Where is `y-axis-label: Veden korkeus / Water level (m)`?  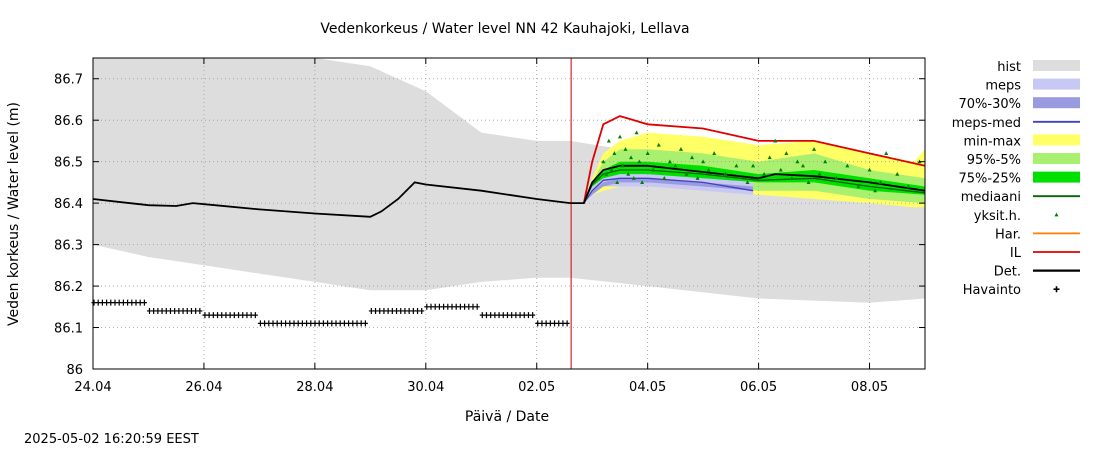 y-axis-label: Veden korkeus / Water level (m) is located at coordinates (14, 214).